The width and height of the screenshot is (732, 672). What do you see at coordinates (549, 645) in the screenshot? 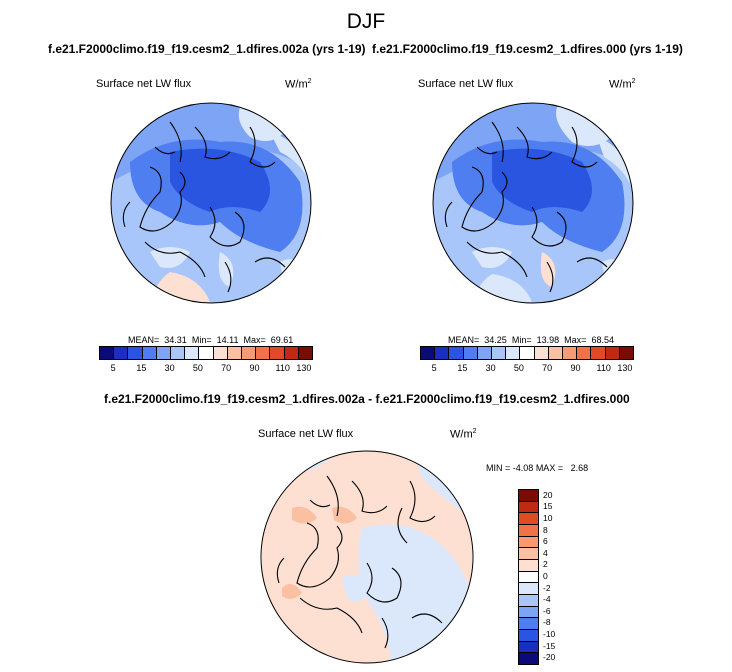
I see `colorbar-tick-label: -15` at bounding box center [549, 645].